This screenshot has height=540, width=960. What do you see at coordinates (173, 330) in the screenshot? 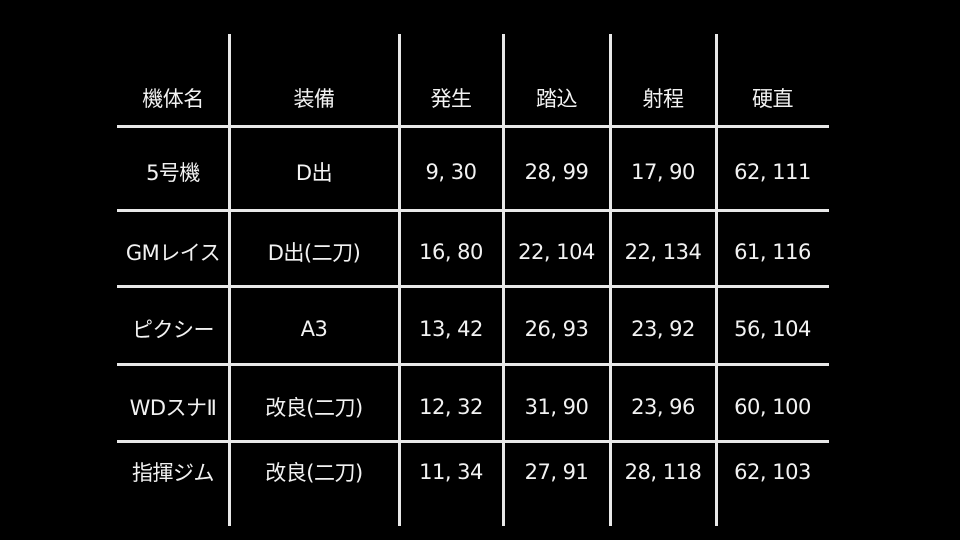
I see `row-label: ピクシー` at bounding box center [173, 330].